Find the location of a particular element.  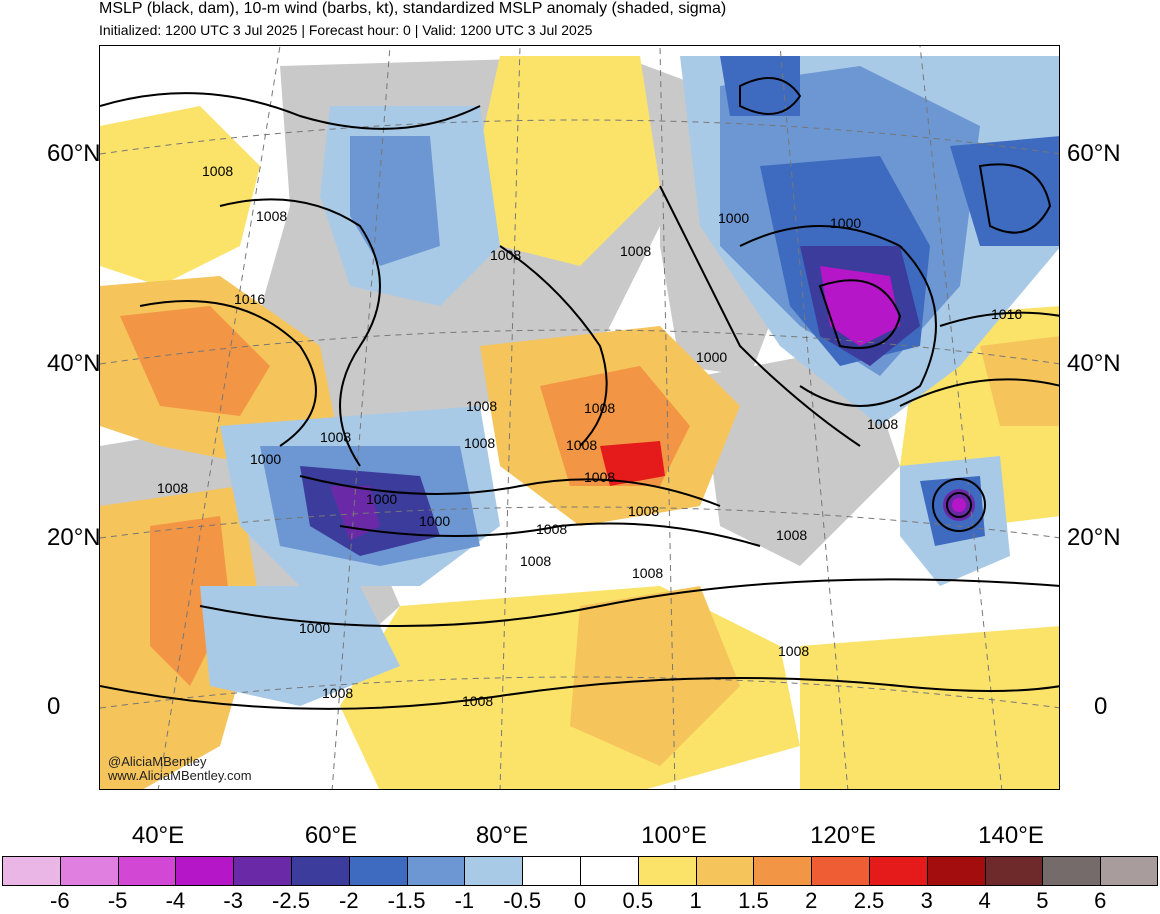

colorbar-tick-label: -1.5 is located at coordinates (406, 900).